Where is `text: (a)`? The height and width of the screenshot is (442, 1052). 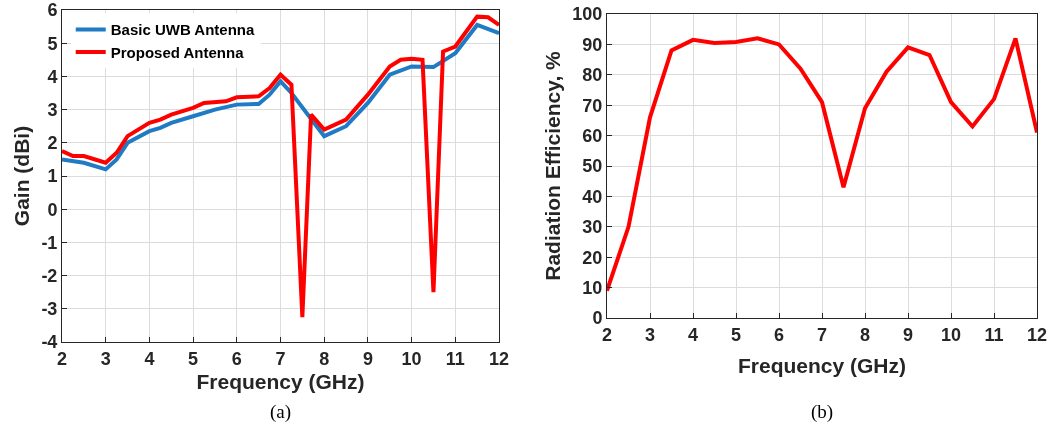
text: (a) is located at coordinates (281, 412).